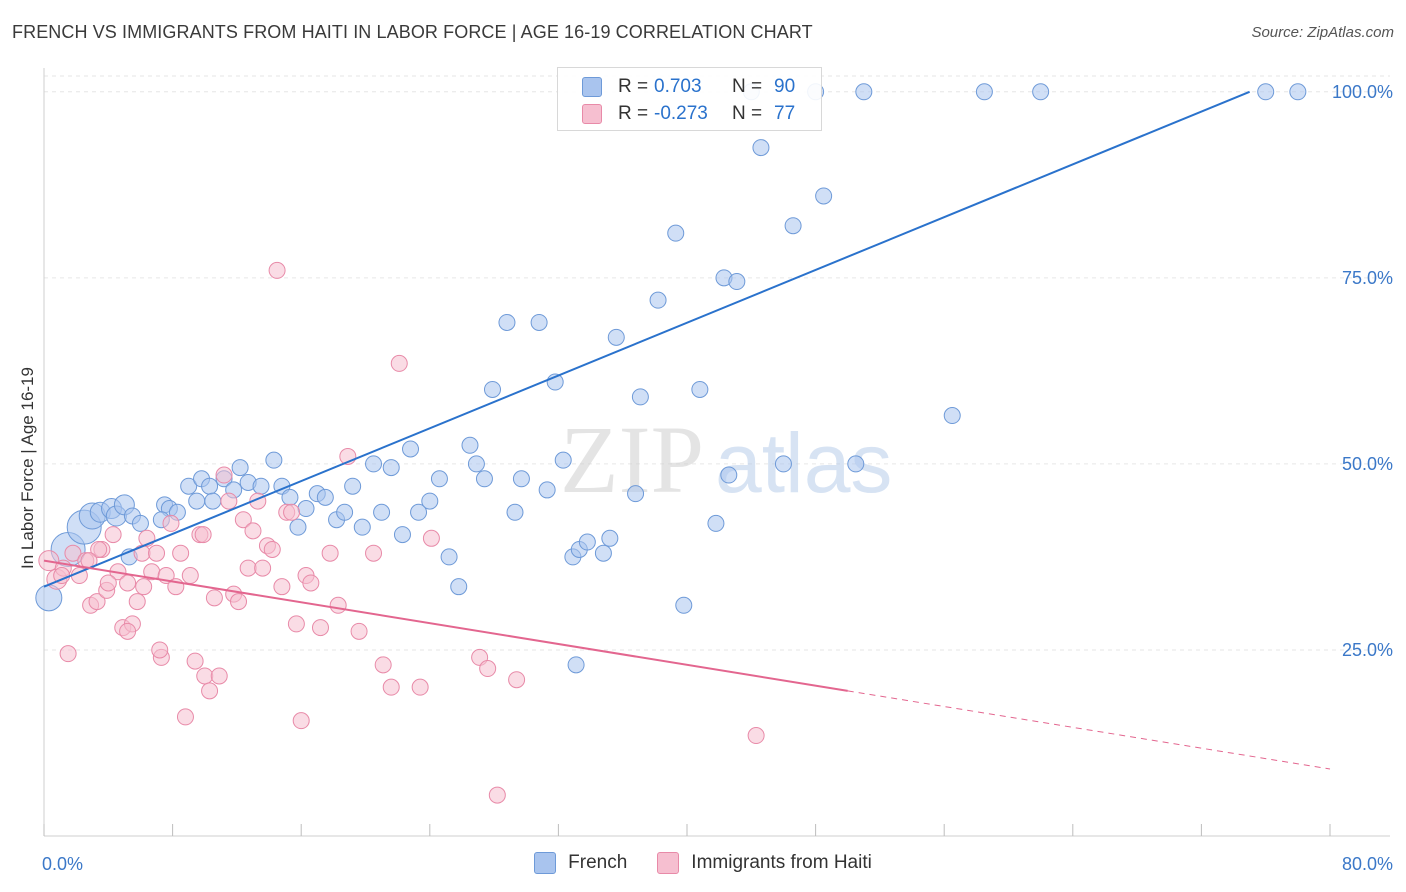  I want to click on x-tick-label: 0.0%, so click(62, 864).